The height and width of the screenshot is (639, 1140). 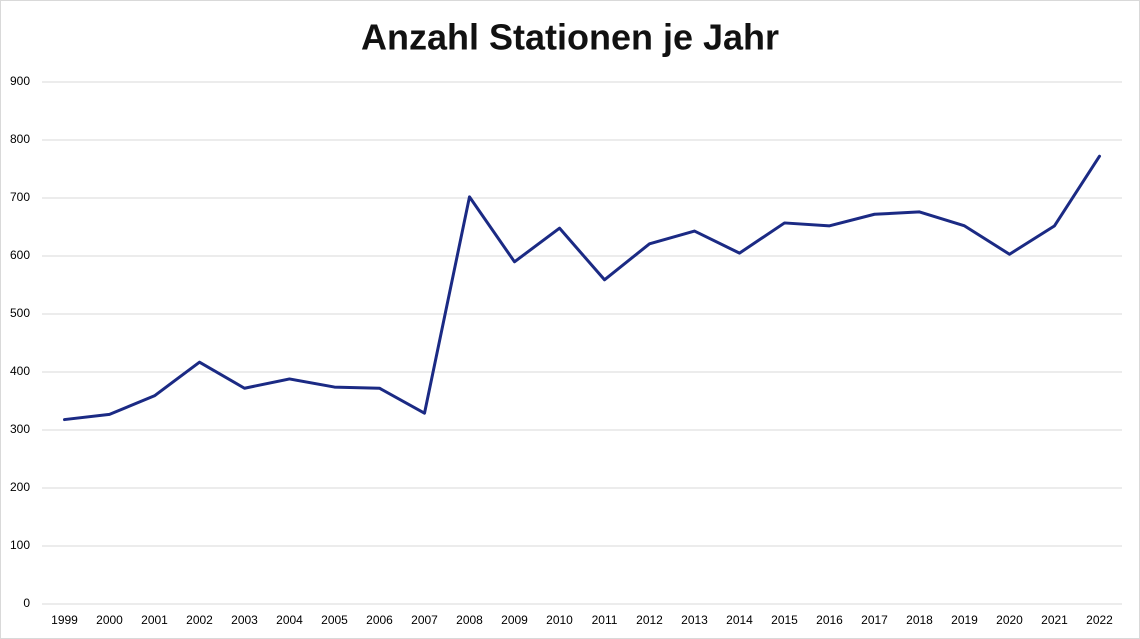 I want to click on x-tick-label: 2020, so click(x=1009, y=620).